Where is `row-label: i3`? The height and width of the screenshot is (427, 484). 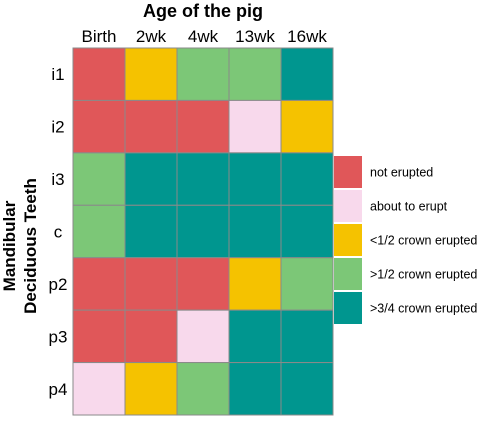
row-label: i3 is located at coordinates (57, 179).